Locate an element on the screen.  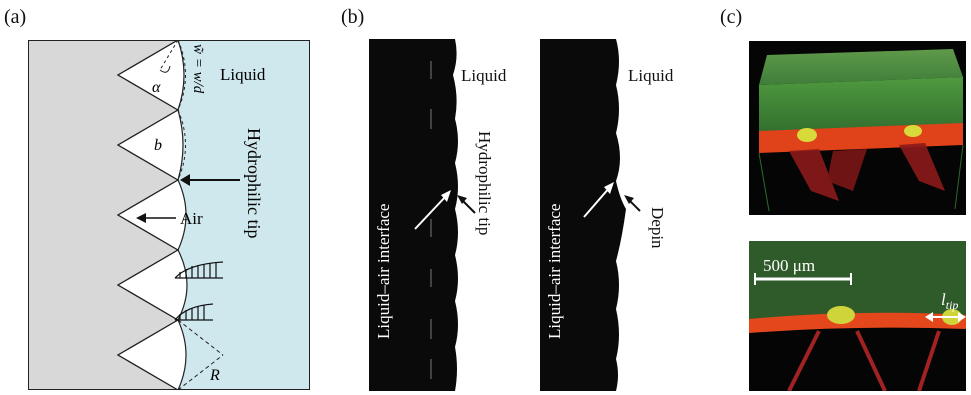
tip-arrow-head is located at coordinates (185, 180).